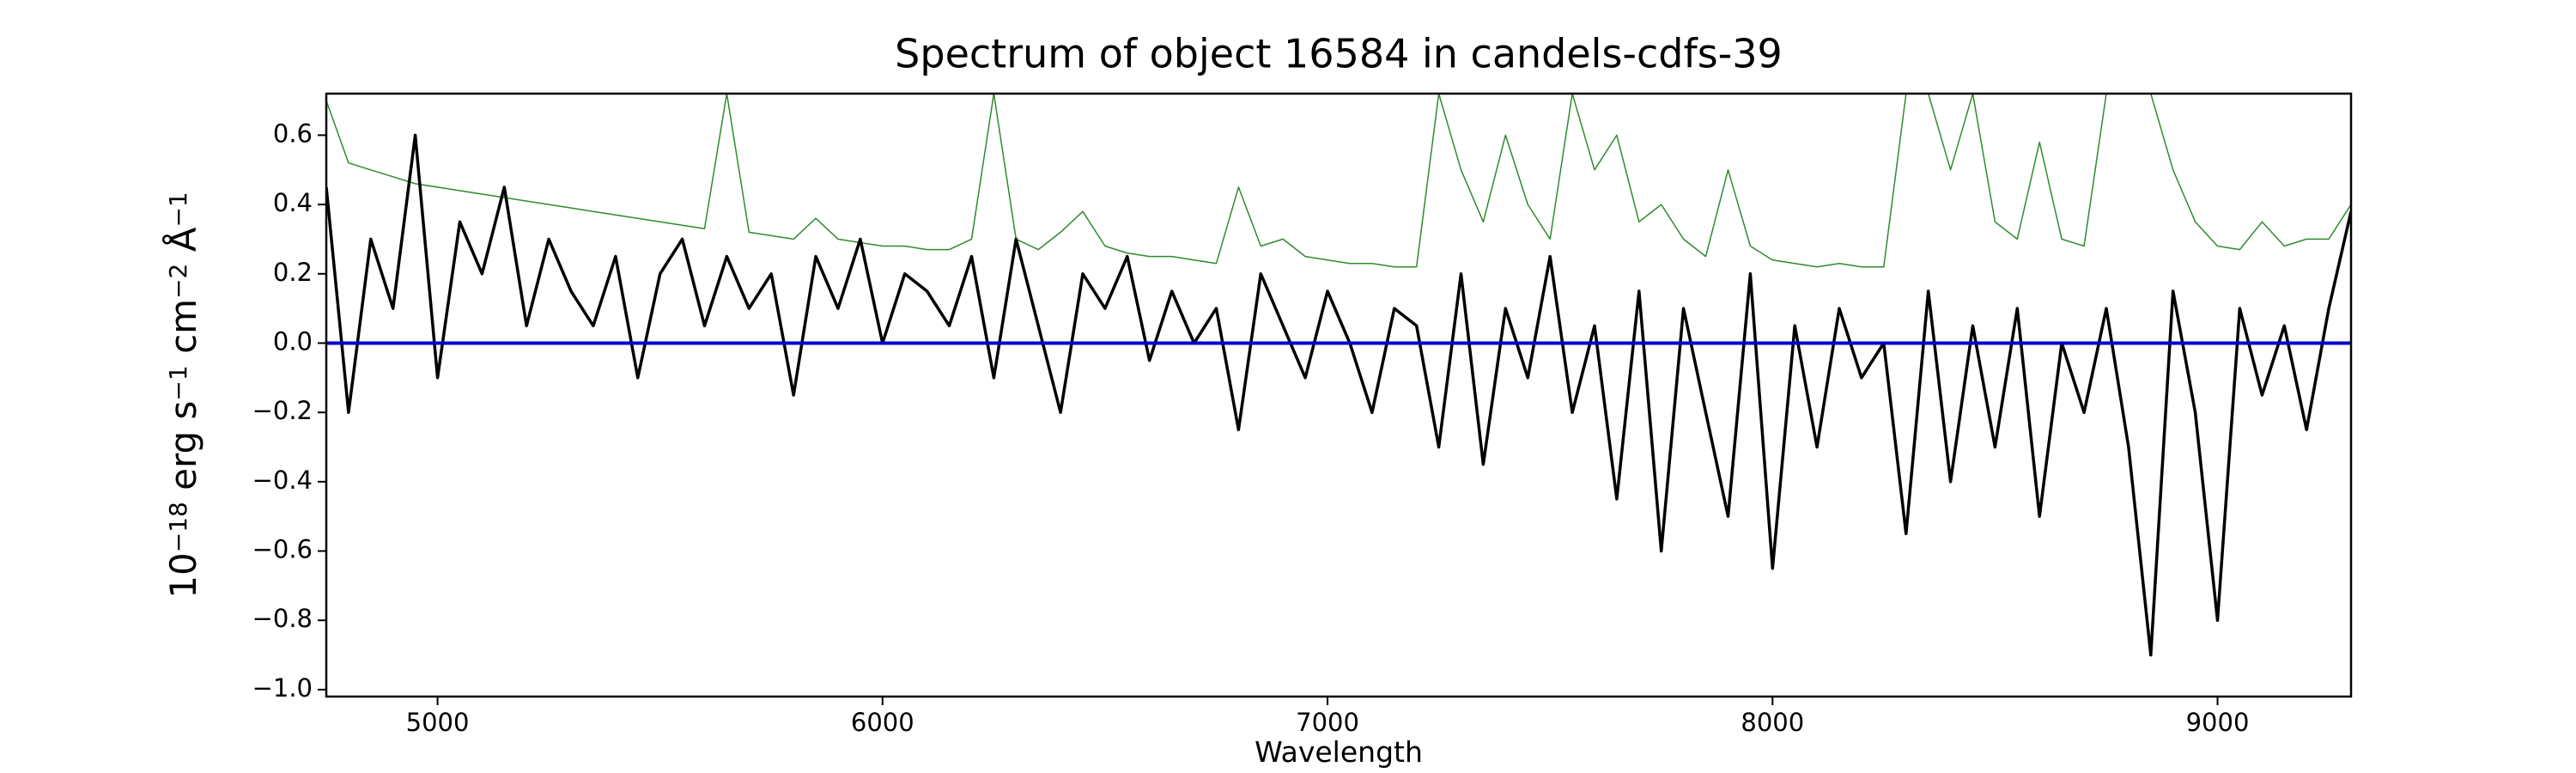 The width and height of the screenshot is (2576, 773). What do you see at coordinates (438, 722) in the screenshot?
I see `x-tick-label: 5000` at bounding box center [438, 722].